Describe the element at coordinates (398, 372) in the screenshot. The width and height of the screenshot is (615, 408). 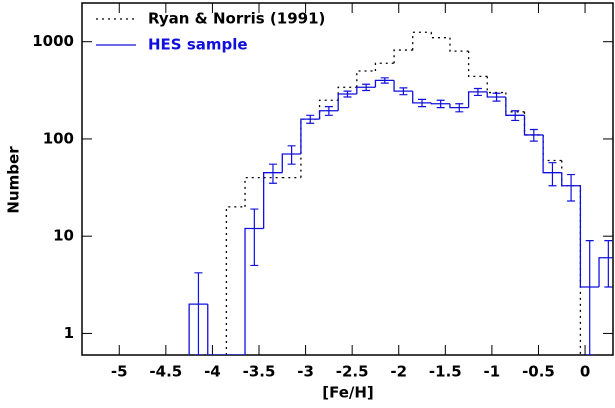
I see `x-tick-label: -2` at that location.